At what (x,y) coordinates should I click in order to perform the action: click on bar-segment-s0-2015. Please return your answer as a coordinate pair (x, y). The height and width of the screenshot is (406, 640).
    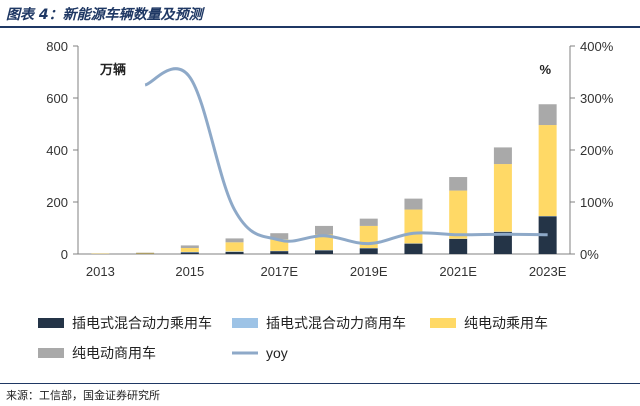
    Looking at the image, I should click on (189, 253).